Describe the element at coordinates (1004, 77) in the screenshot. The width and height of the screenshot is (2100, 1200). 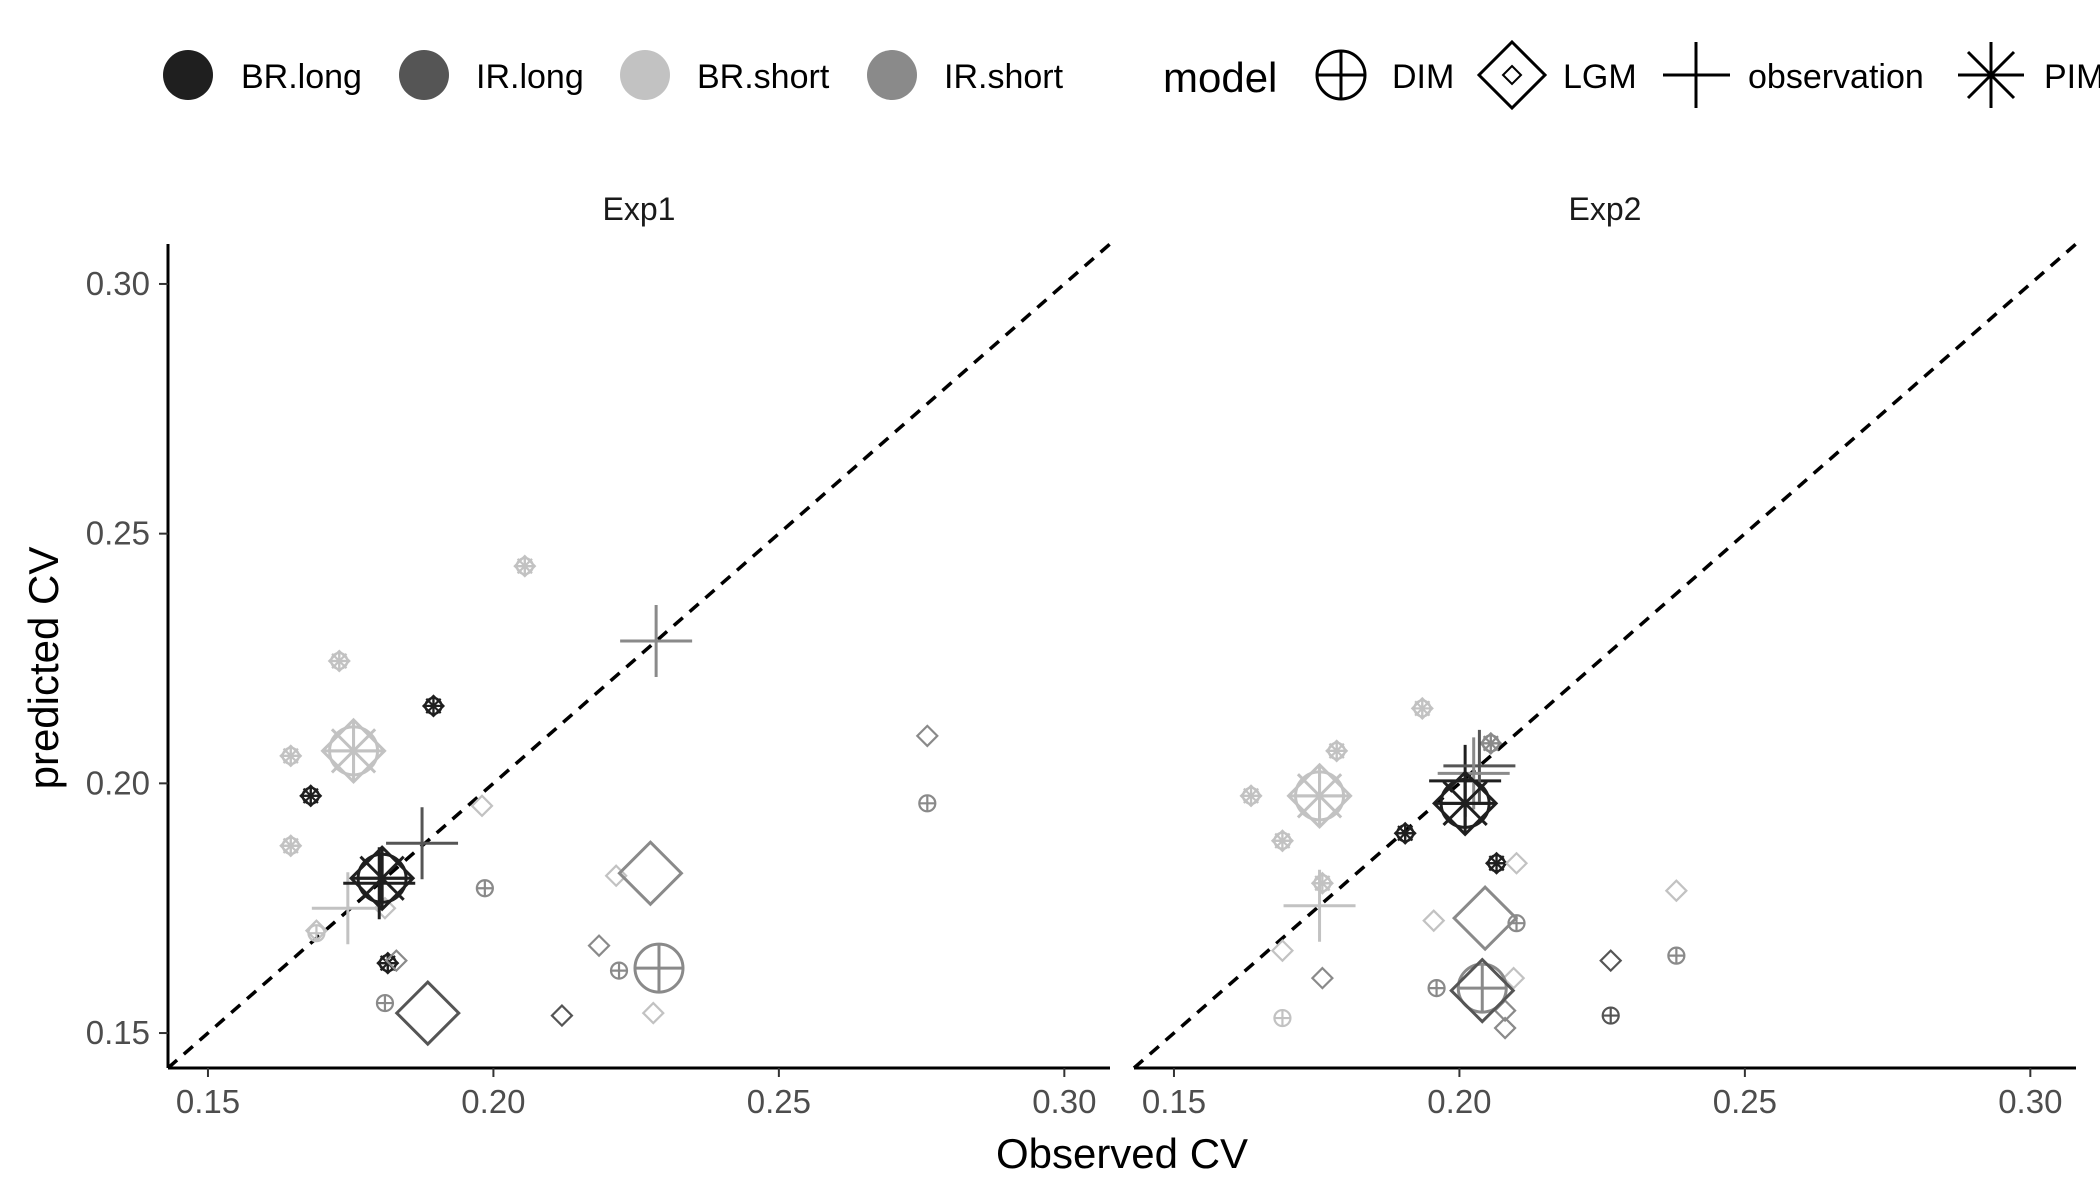
I see `legend-label-ir-short: IR.short` at that location.